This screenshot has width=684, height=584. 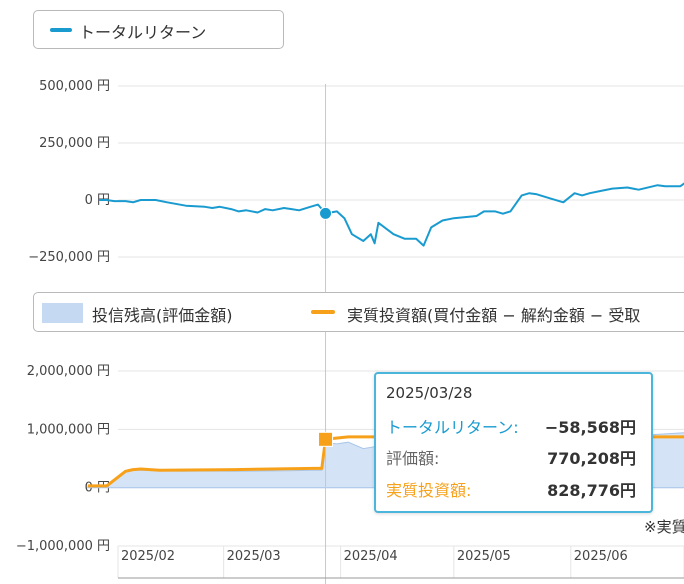 I want to click on legend-valuation-label: 投信残高(評価金額), so click(x=162, y=315).